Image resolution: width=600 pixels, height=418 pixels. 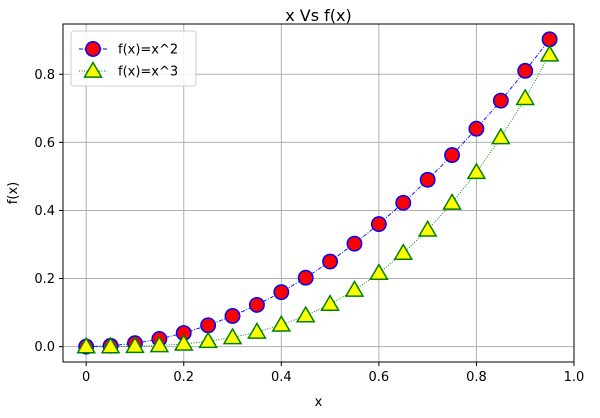 What do you see at coordinates (319, 402) in the screenshot?
I see `x-axis-label: x` at bounding box center [319, 402].